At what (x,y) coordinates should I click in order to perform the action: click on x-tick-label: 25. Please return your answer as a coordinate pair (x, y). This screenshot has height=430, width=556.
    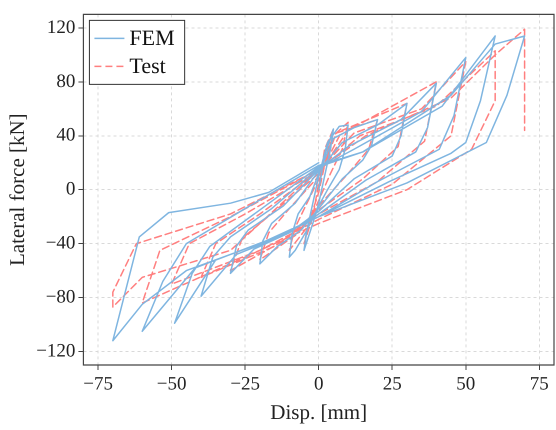
    Looking at the image, I should click on (392, 383).